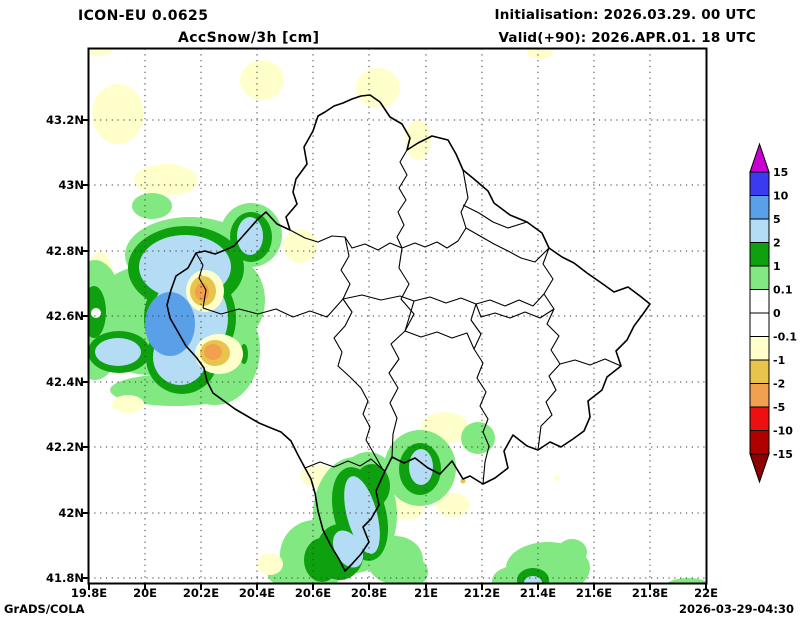 The height and width of the screenshot is (622, 800). Describe the element at coordinates (65, 316) in the screenshot. I see `y-tick-label: 42.6N` at that location.